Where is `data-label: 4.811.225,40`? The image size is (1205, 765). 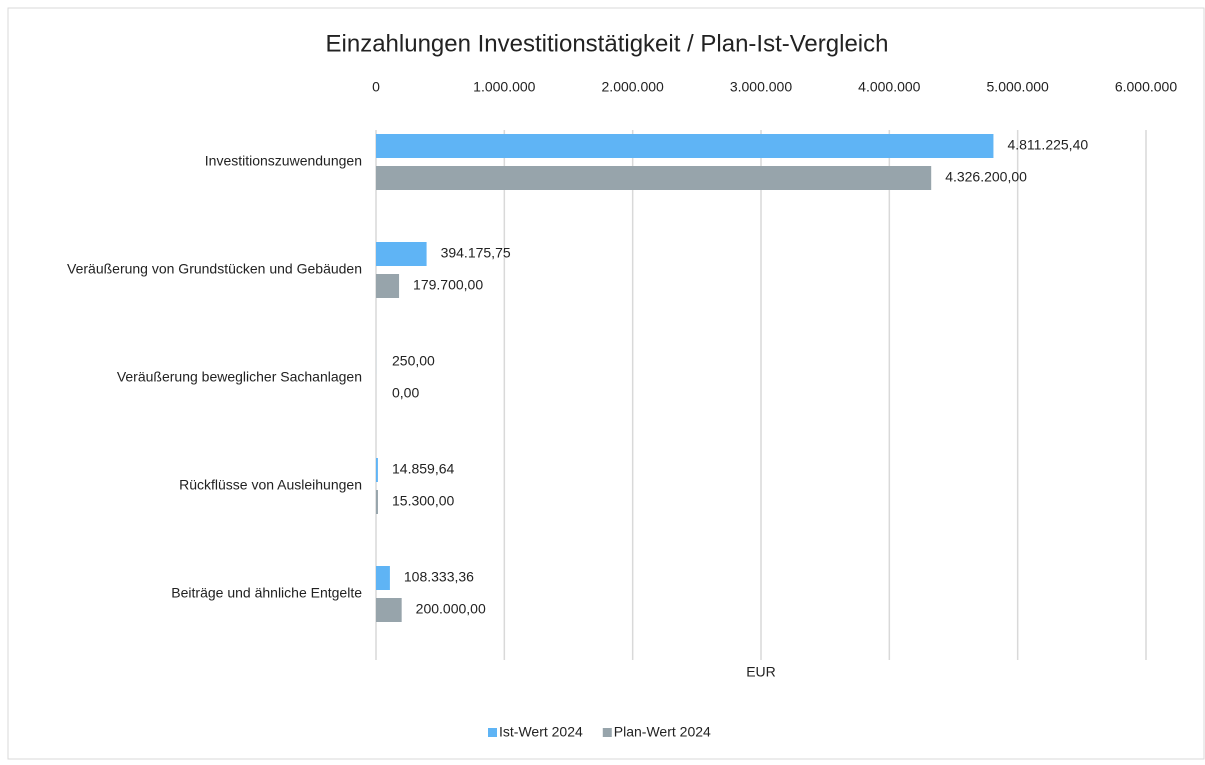 data-label: 4.811.225,40 is located at coordinates (1047, 145).